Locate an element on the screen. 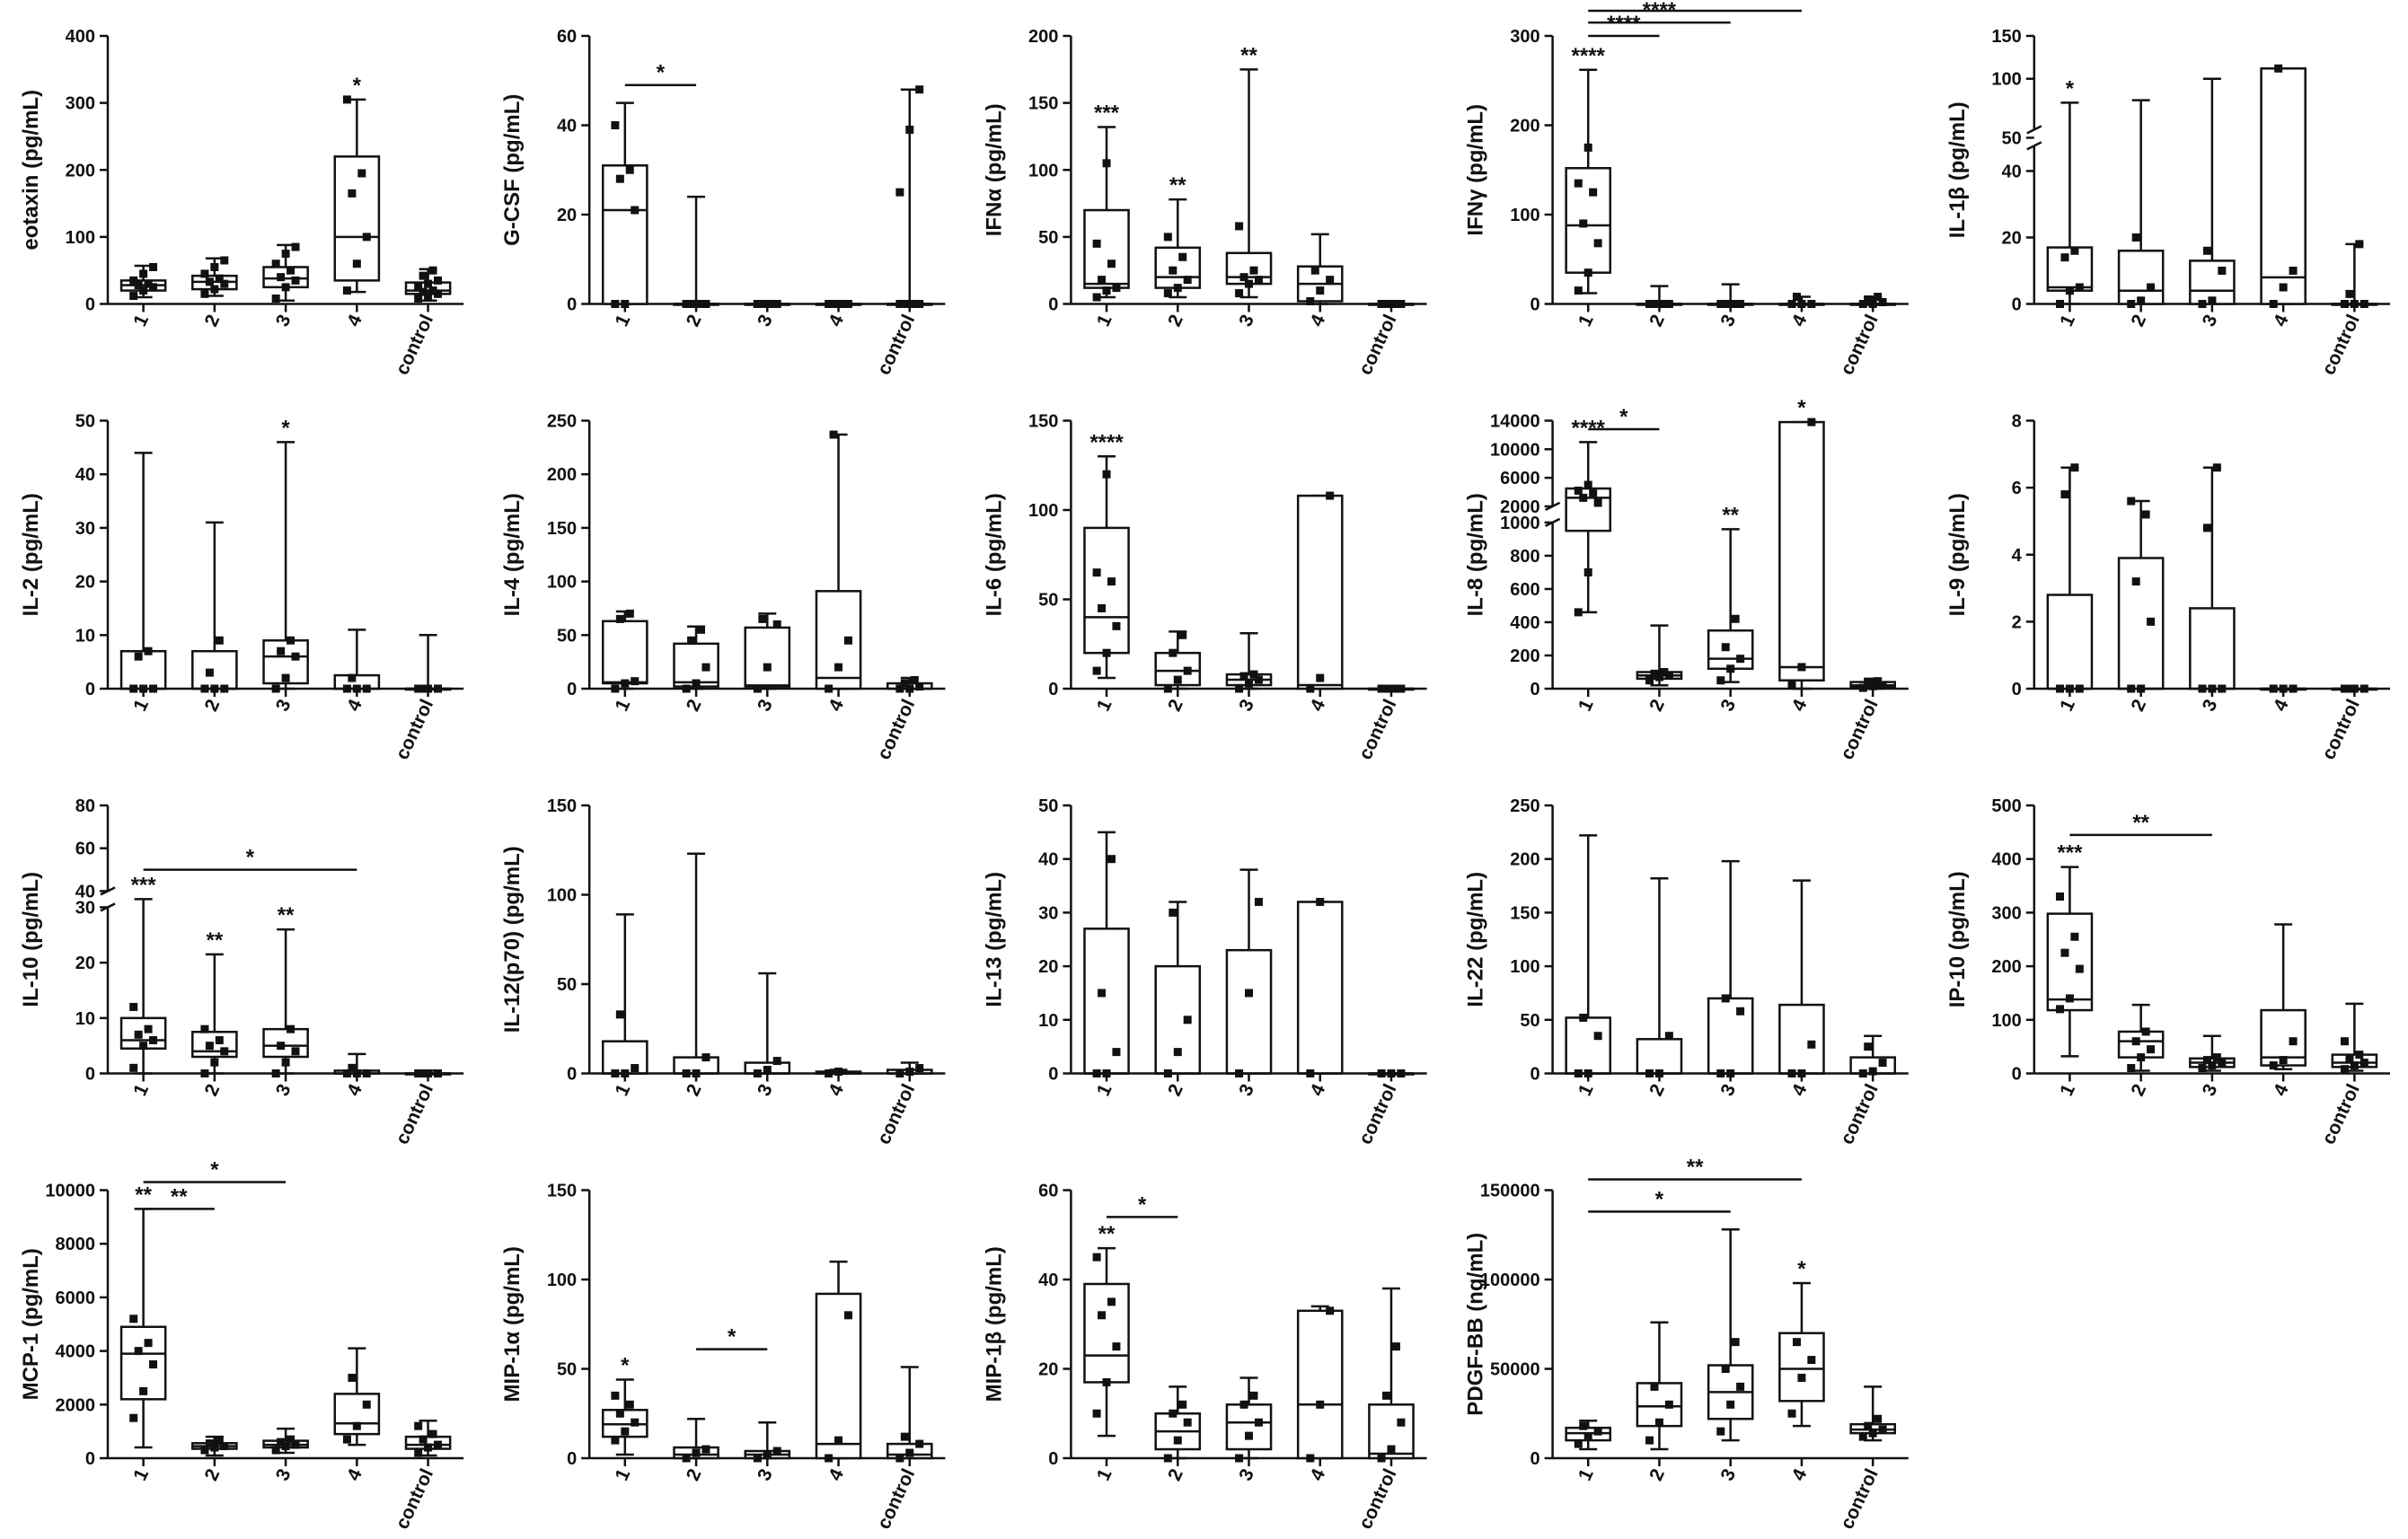  y-tick-label: 200 is located at coordinates (2006, 967).